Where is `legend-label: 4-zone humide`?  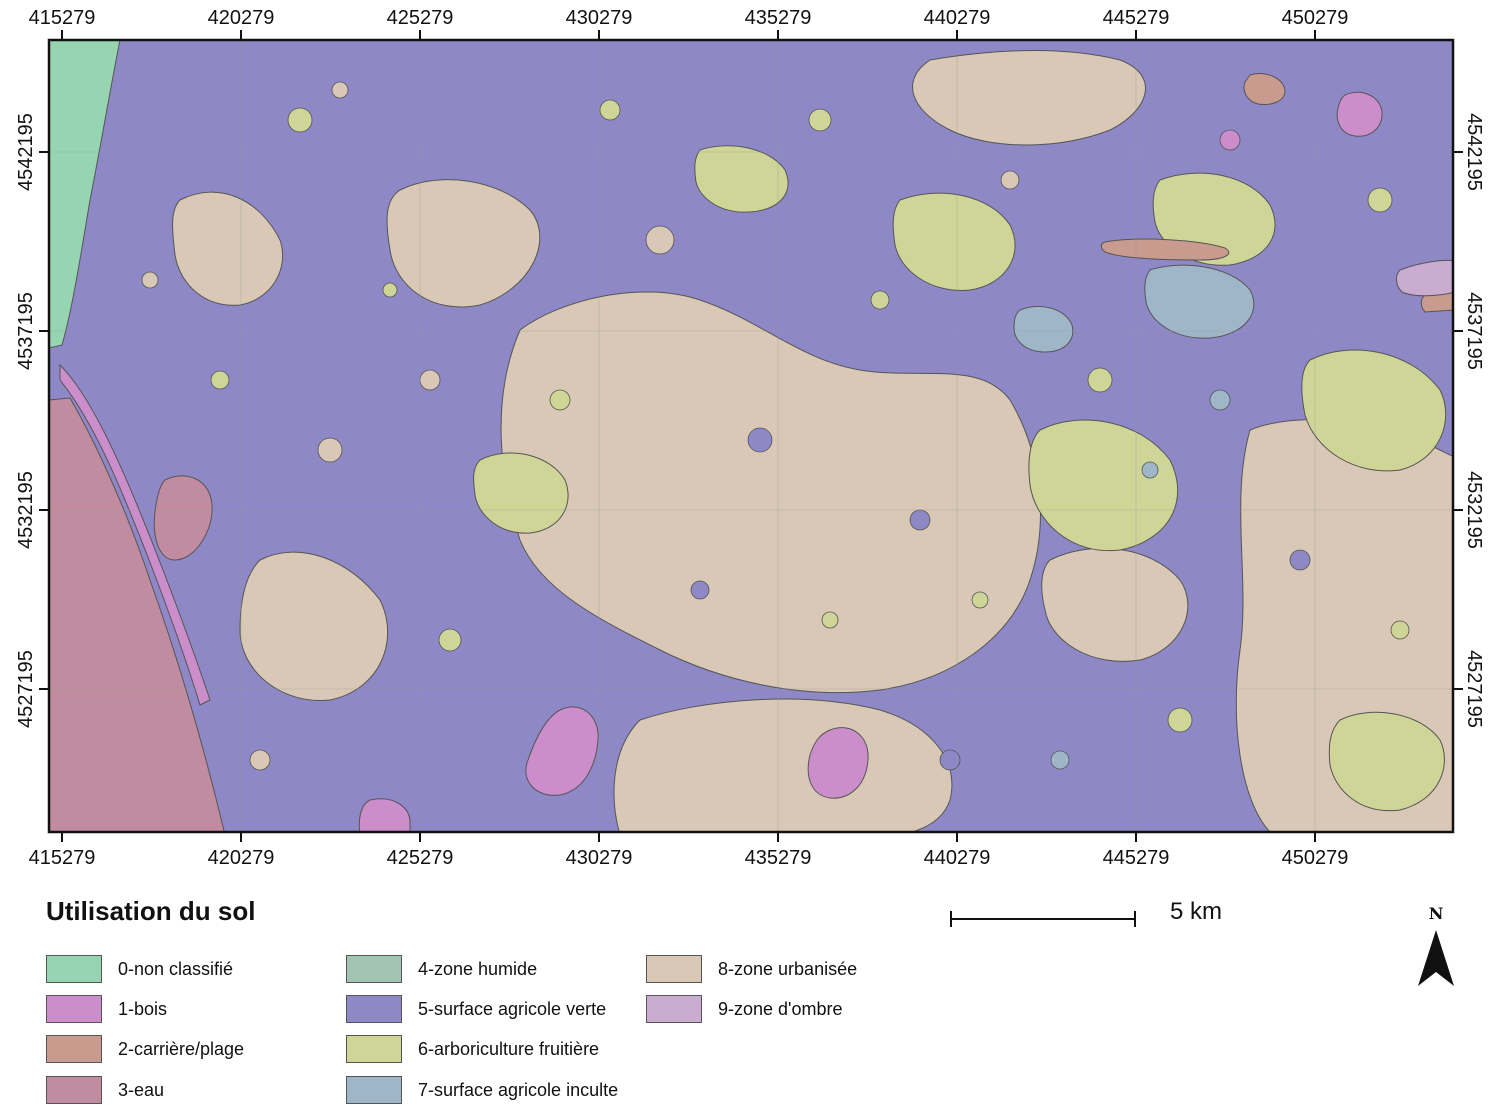
legend-label: 4-zone humide is located at coordinates (478, 969).